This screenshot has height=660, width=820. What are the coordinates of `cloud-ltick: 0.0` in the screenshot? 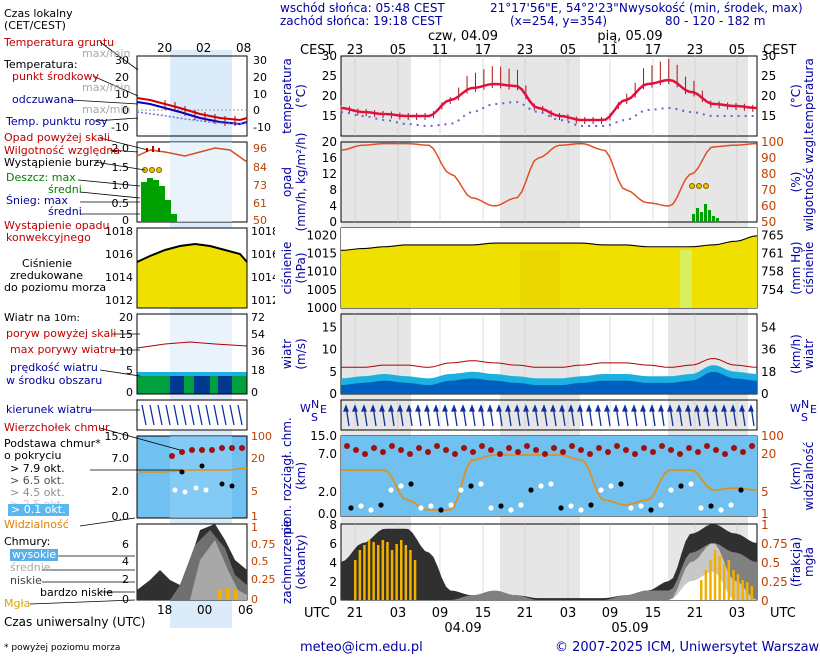 It's located at (327, 514).